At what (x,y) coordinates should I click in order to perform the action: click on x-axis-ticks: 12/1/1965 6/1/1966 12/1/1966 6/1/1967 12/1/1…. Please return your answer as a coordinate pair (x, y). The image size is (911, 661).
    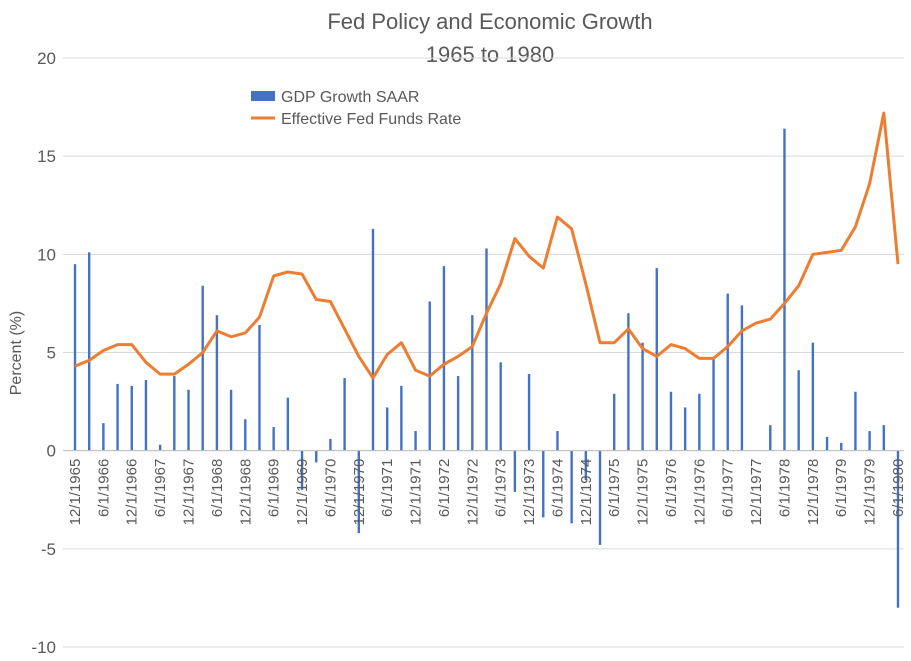
    Looking at the image, I should click on (487, 492).